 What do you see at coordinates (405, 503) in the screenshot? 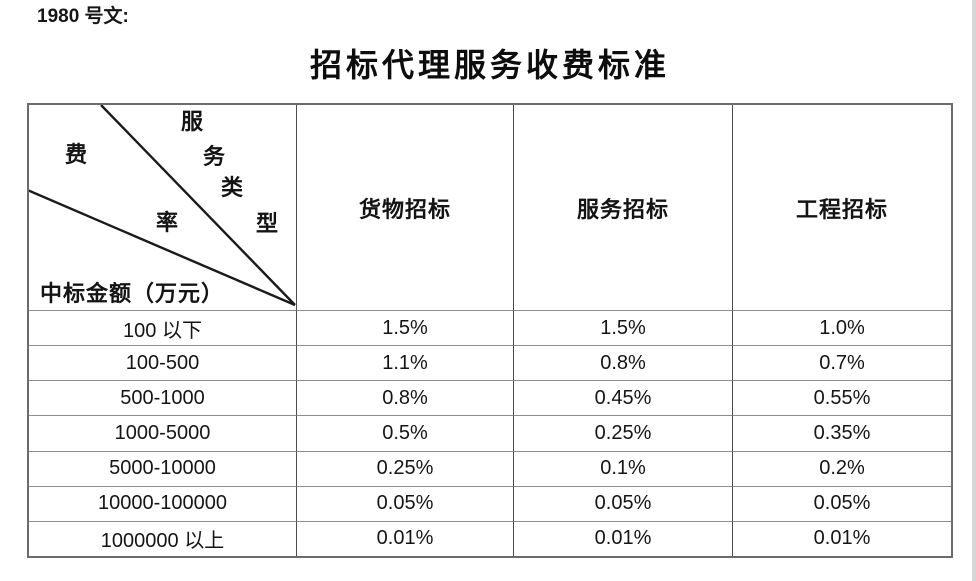
I see `goods-rate-cell: 0.05%` at bounding box center [405, 503].